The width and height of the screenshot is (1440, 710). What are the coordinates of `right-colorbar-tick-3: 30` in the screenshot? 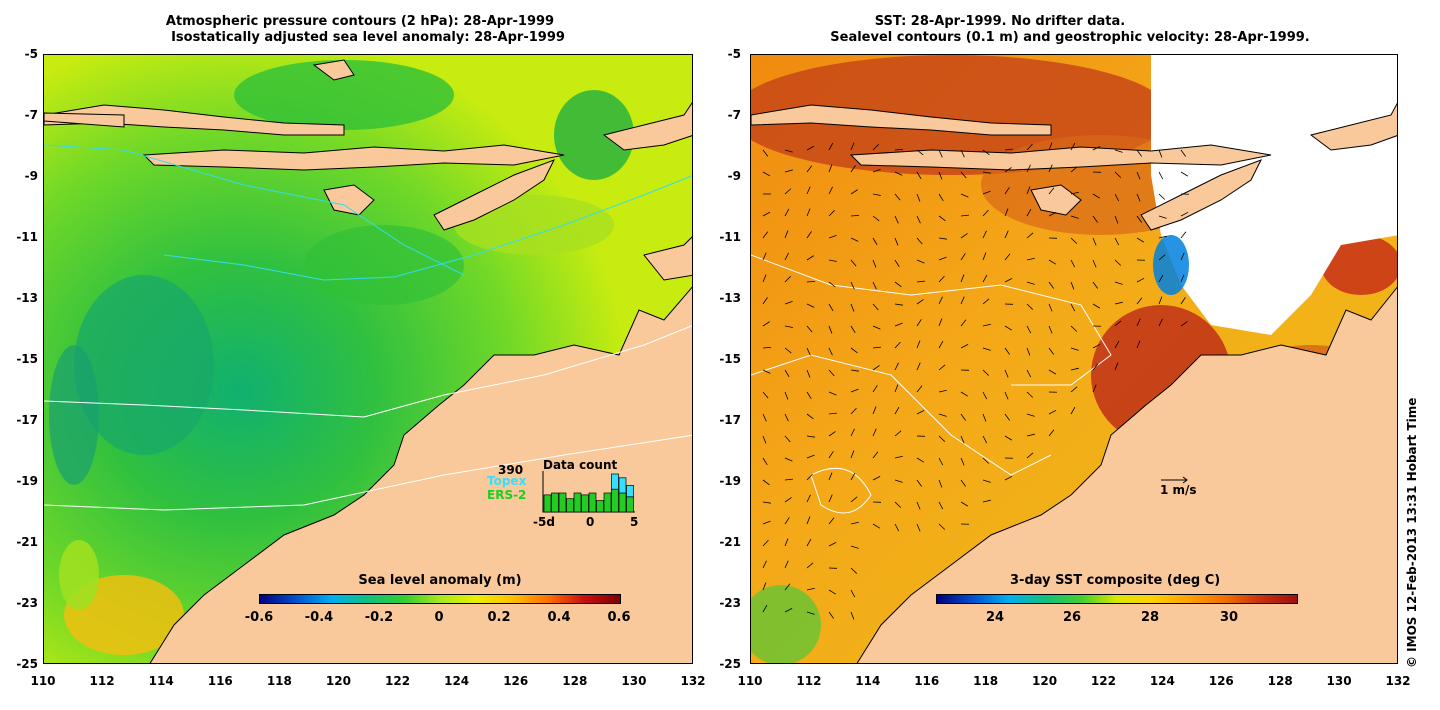 It's located at (1229, 617).